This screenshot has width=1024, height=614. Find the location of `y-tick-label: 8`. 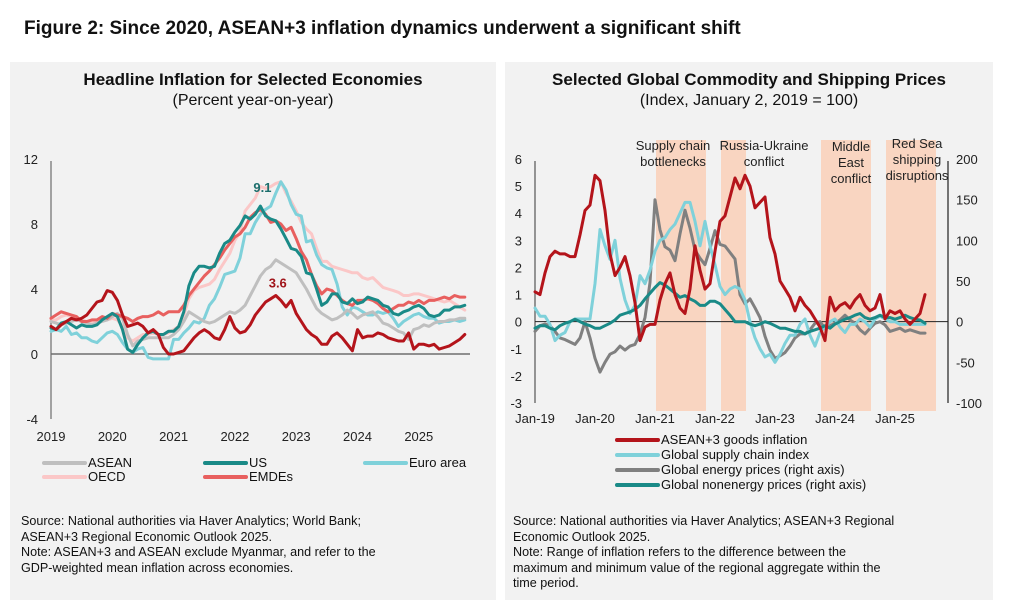

y-tick-label: 8 is located at coordinates (34, 224).